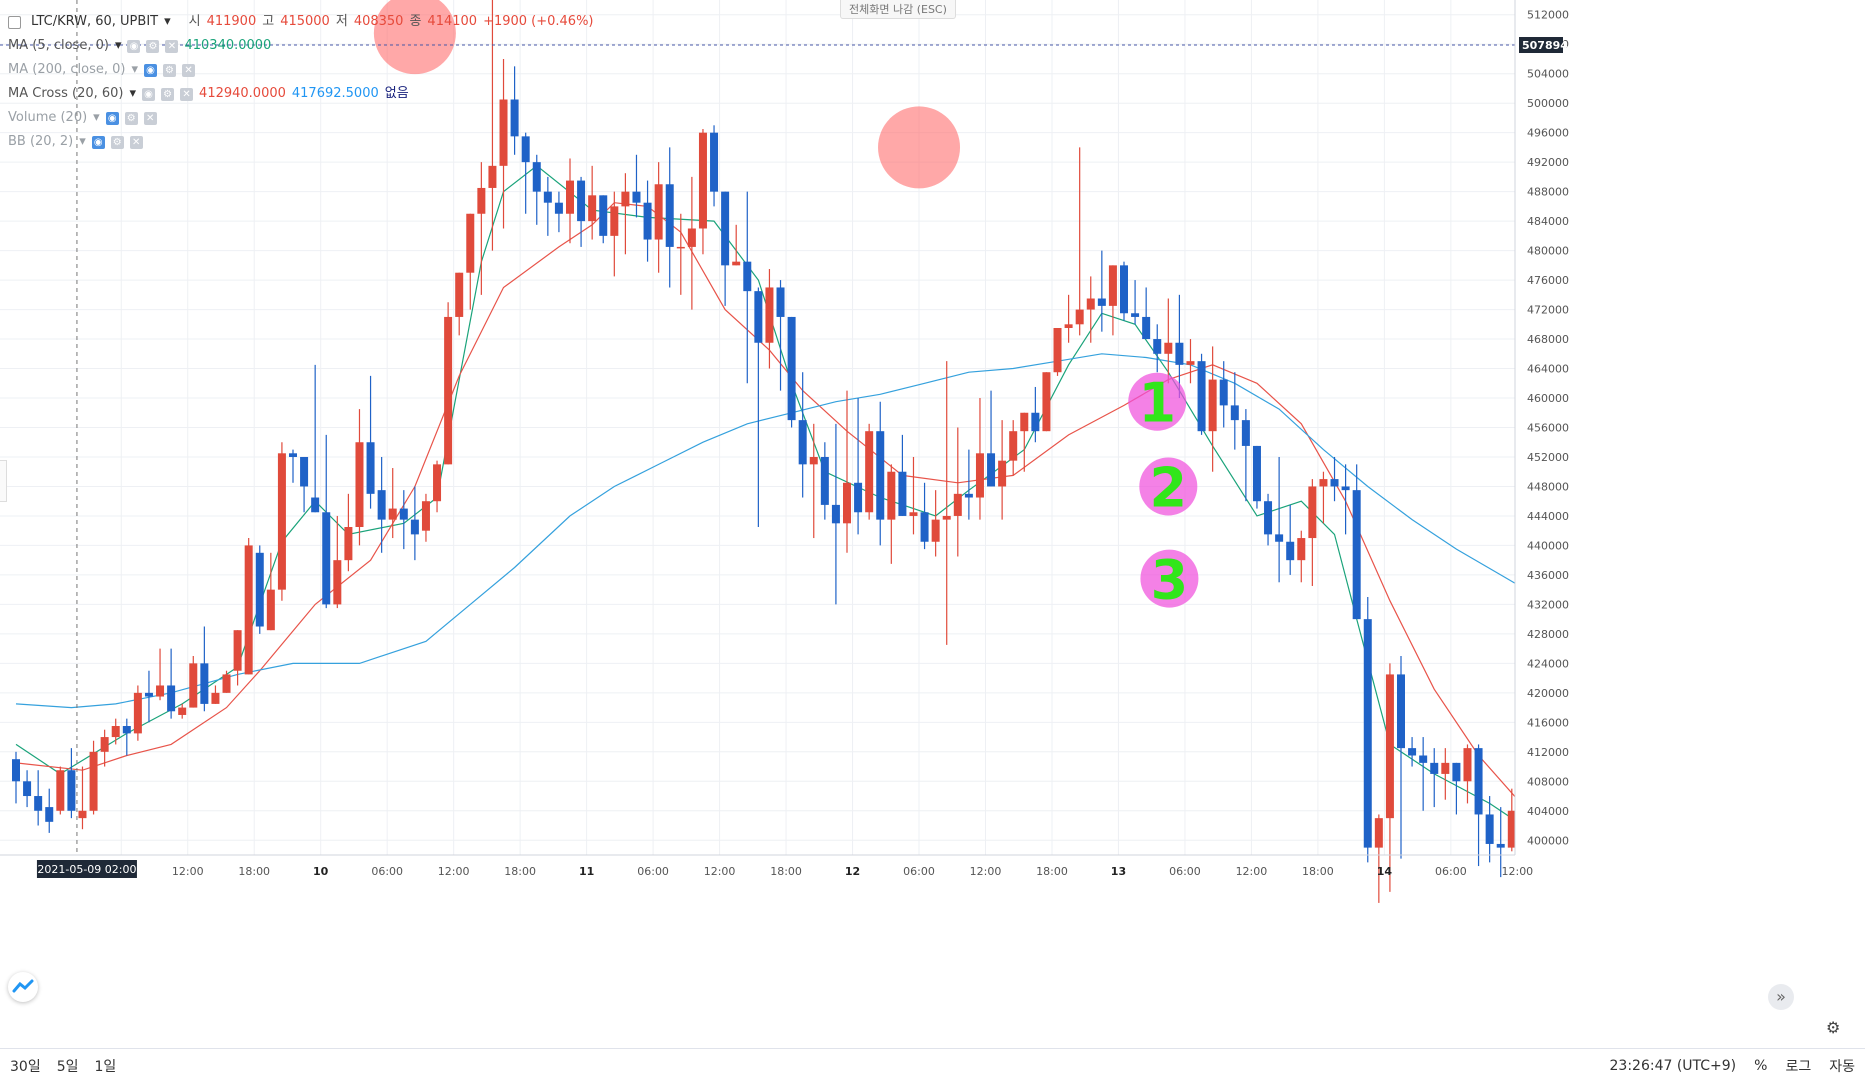 Image resolution: width=1865 pixels, height=1084 pixels. I want to click on indicator-label: BB (20, 2), so click(41, 141).